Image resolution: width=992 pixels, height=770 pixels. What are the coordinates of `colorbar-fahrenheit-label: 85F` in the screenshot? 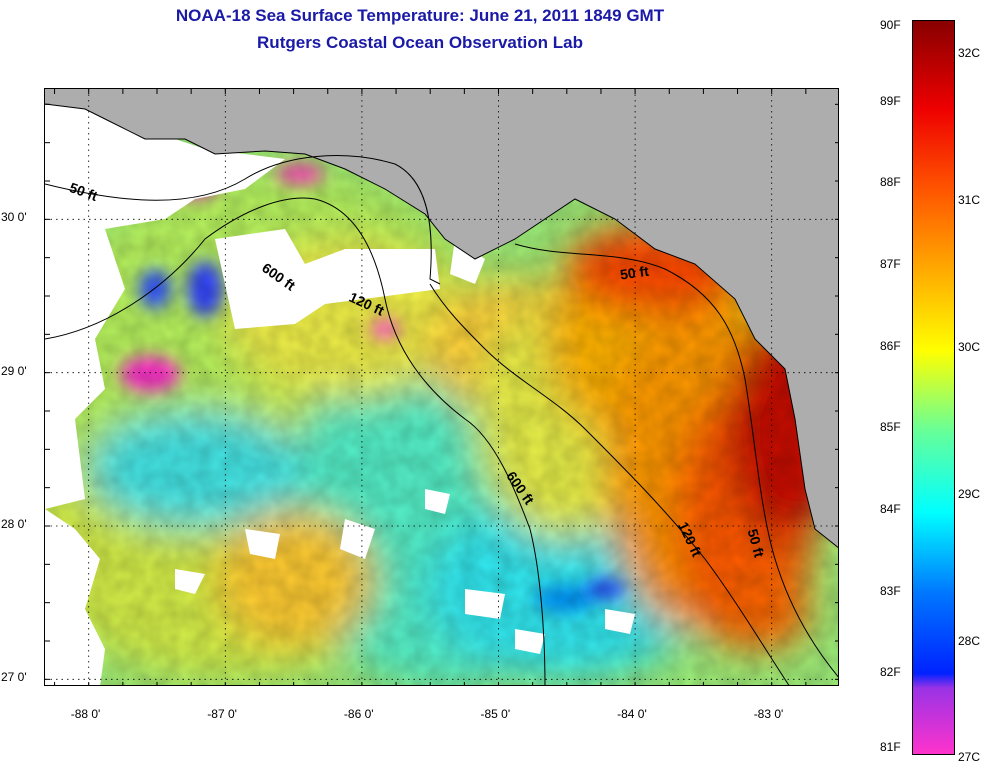 It's located at (890, 427).